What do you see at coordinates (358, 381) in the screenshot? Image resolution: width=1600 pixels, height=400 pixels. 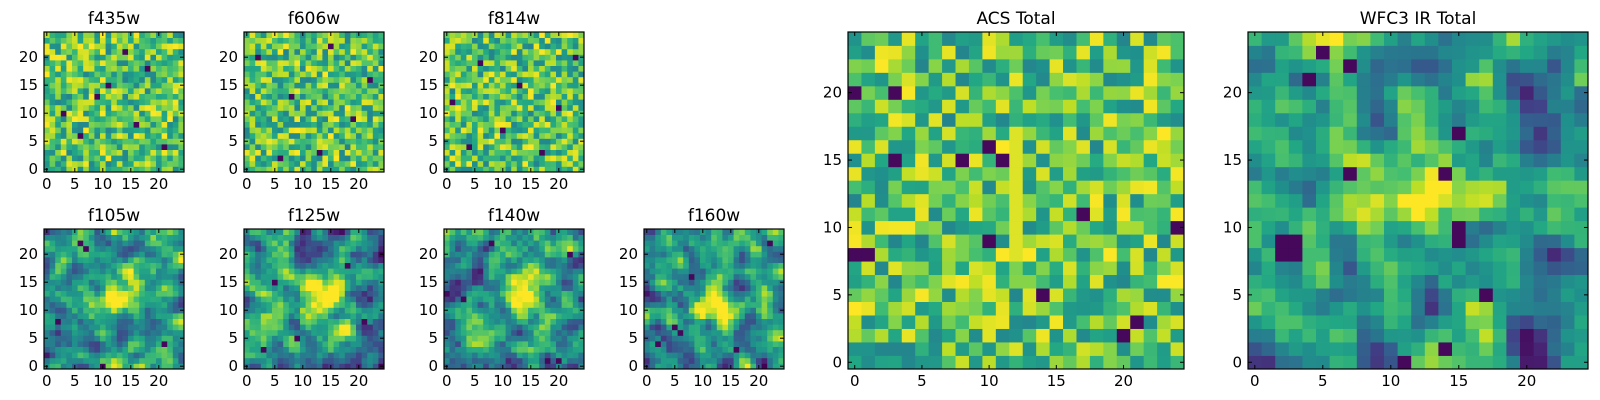 I see `x-tick-label: 20` at bounding box center [358, 381].